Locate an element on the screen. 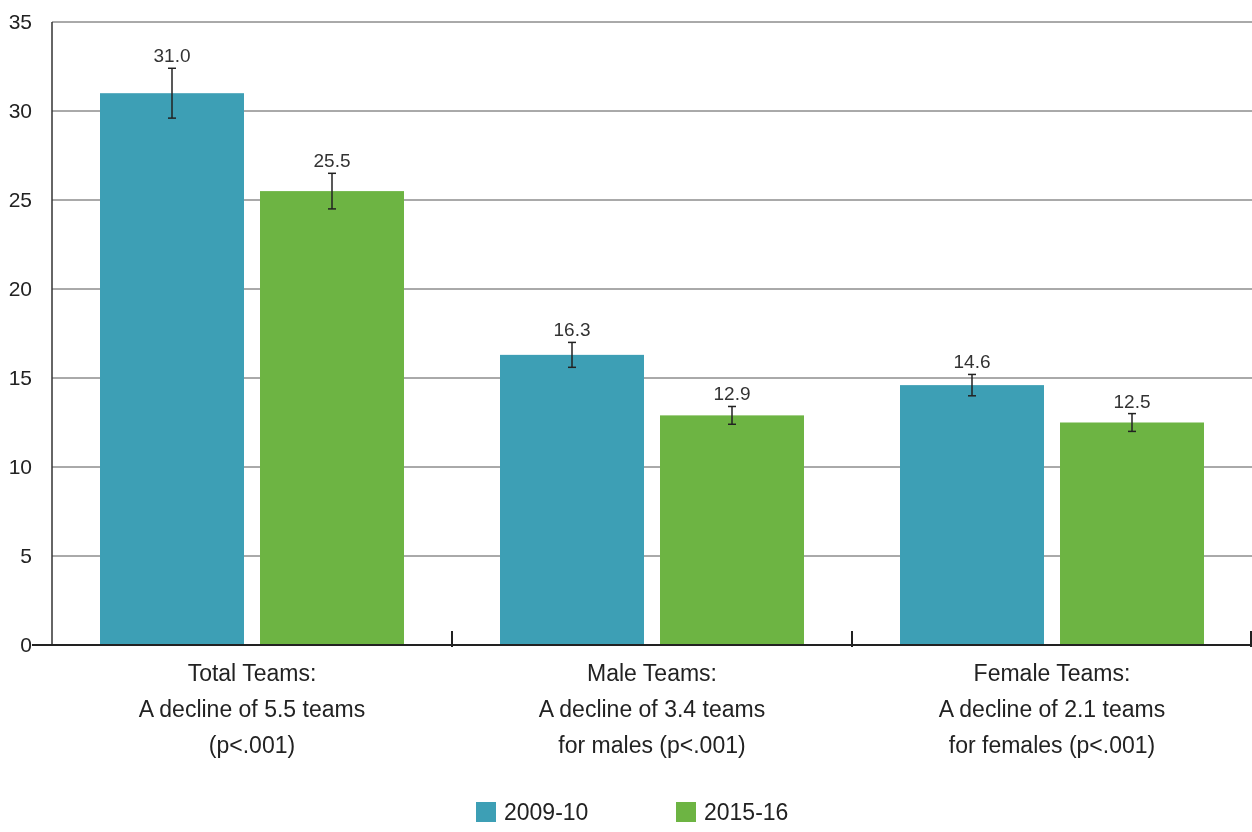  data-label: 16.3 is located at coordinates (572, 330).